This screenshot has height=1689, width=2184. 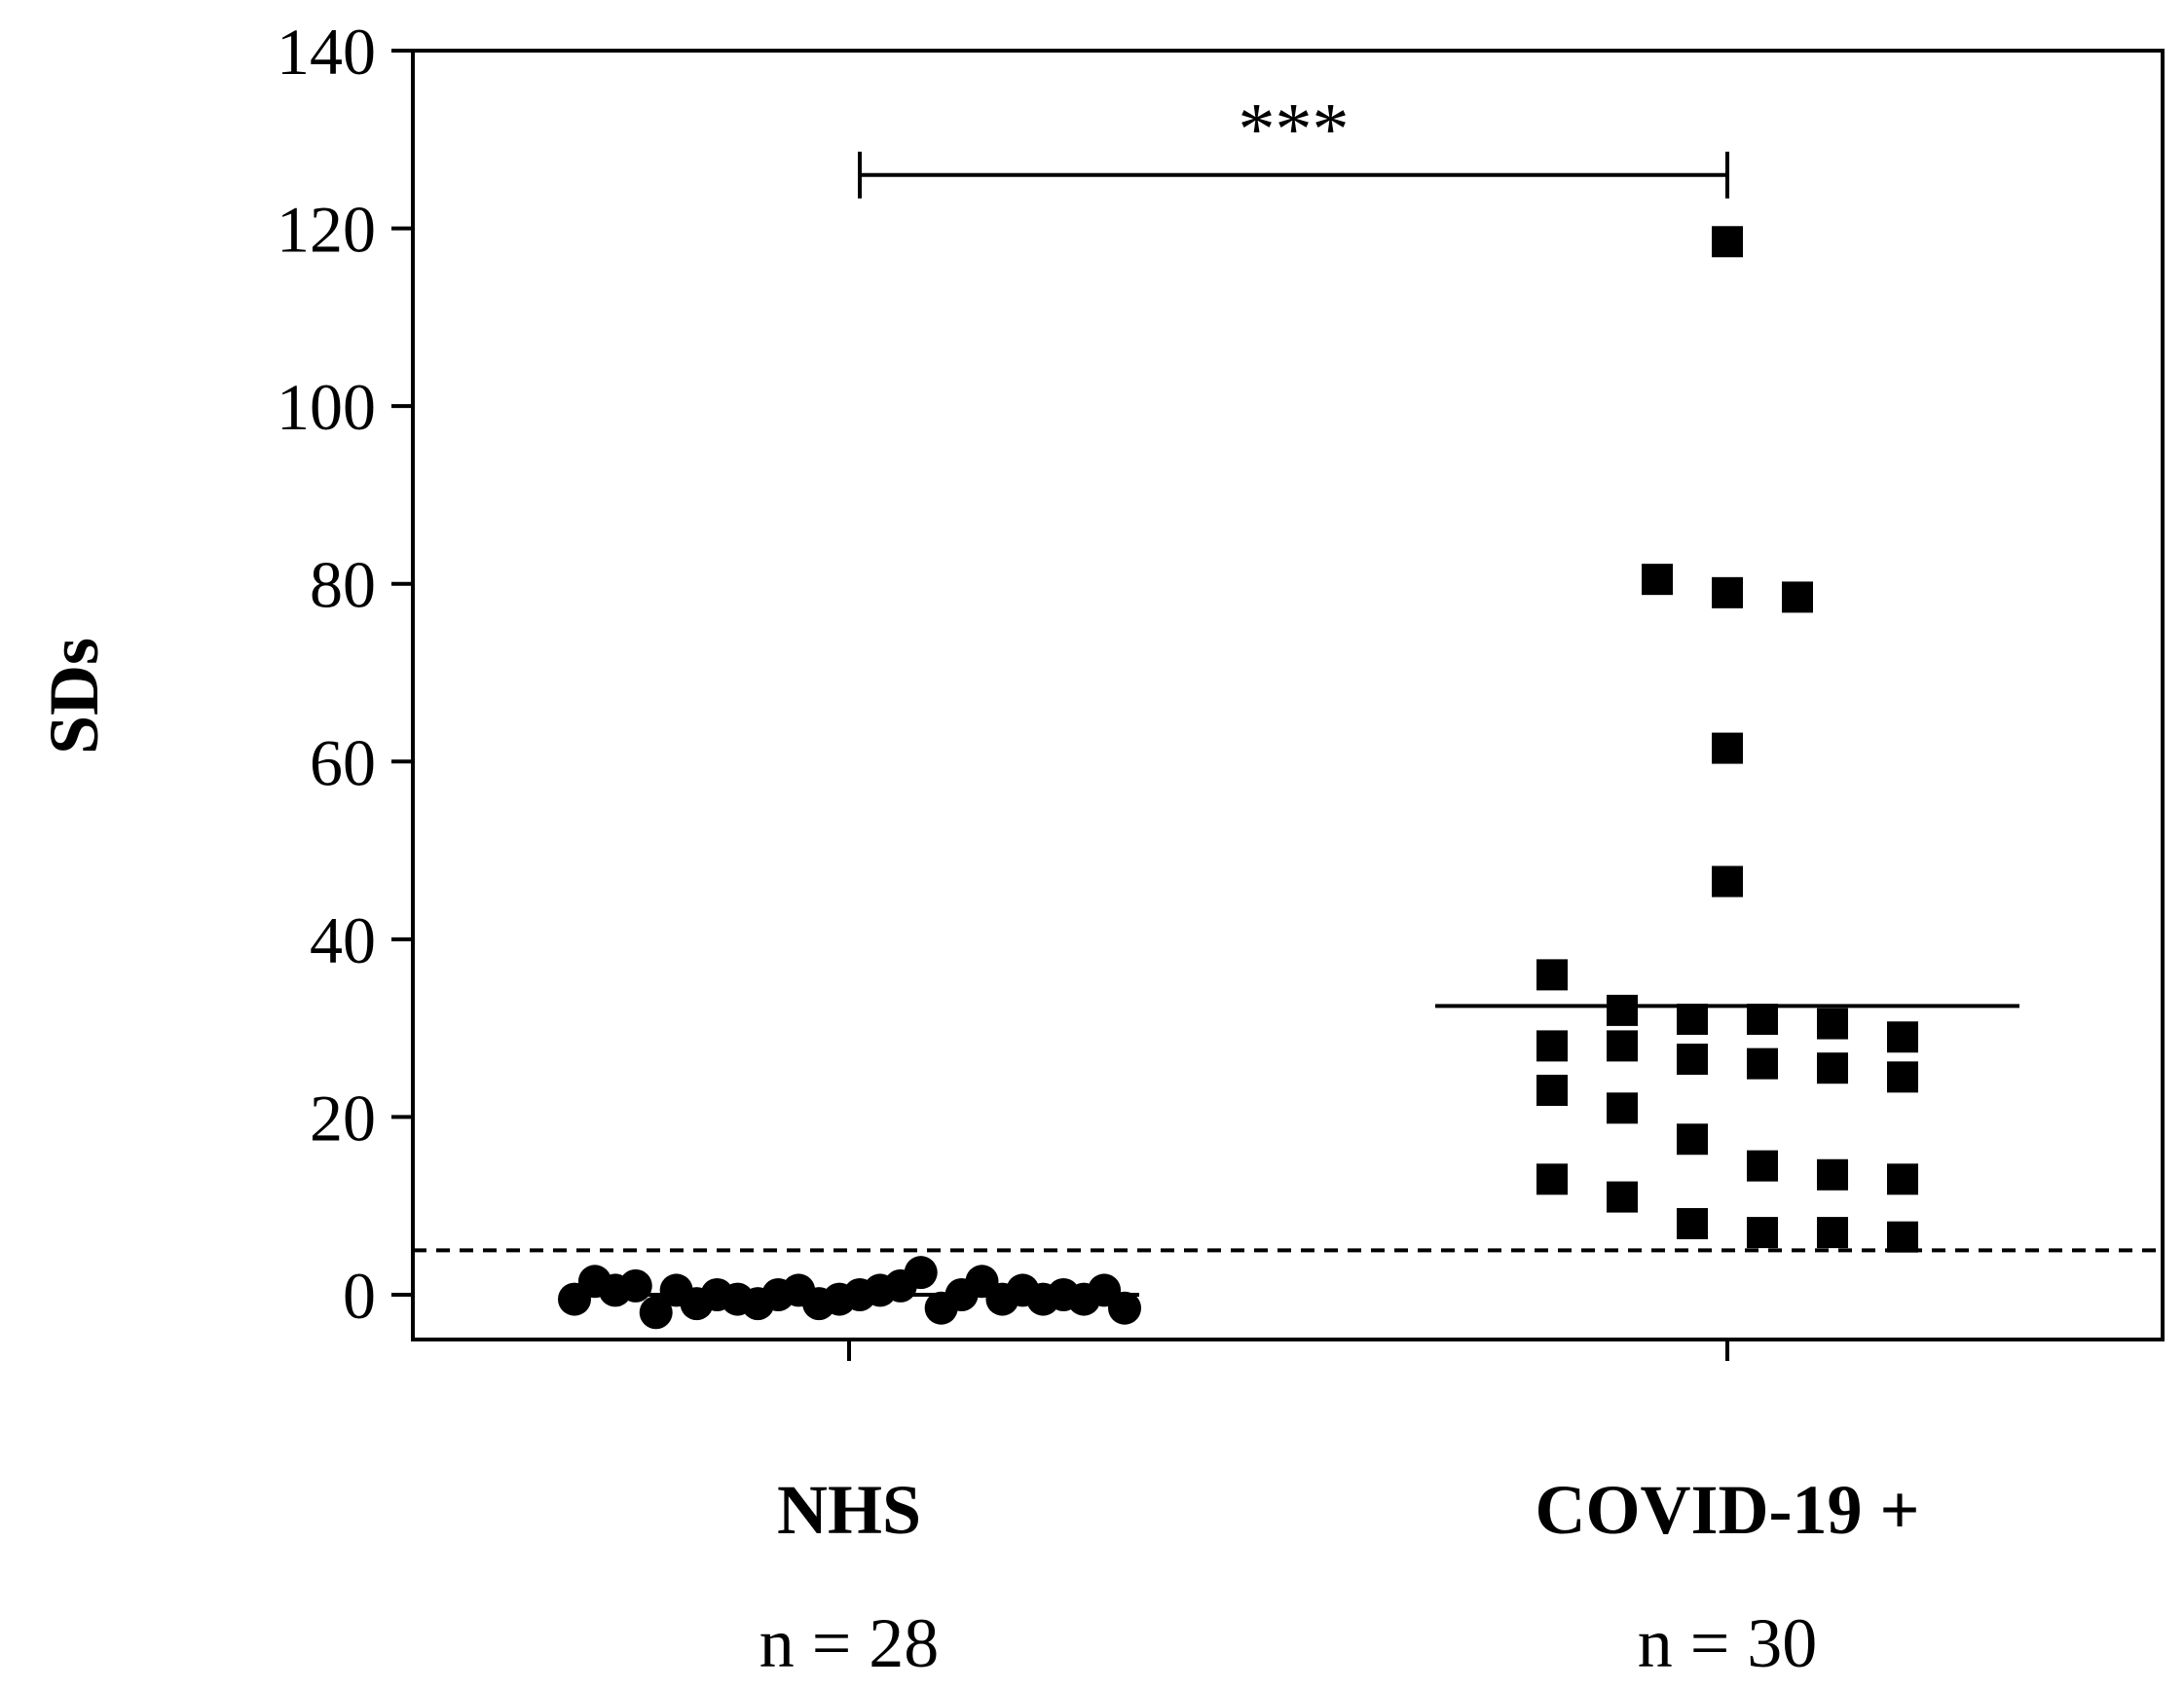 What do you see at coordinates (343, 940) in the screenshot?
I see `y-tick-label: 40` at bounding box center [343, 940].